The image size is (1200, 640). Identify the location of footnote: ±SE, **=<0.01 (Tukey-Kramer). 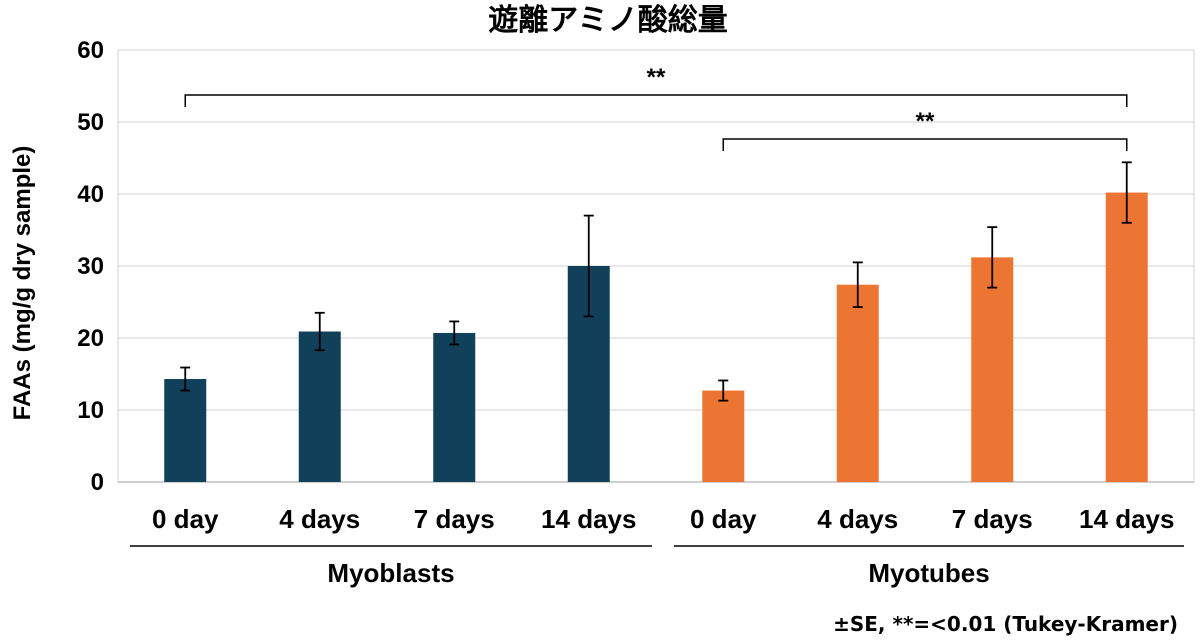
(1005, 624).